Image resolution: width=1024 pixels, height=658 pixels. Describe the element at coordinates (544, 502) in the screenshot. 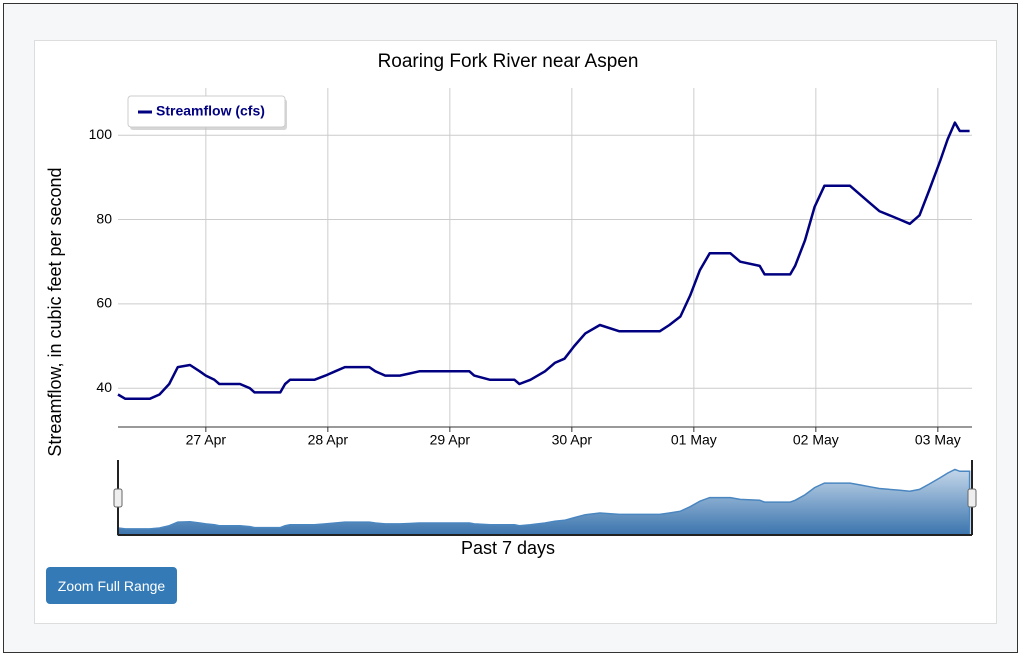

I see `navigator-area` at that location.